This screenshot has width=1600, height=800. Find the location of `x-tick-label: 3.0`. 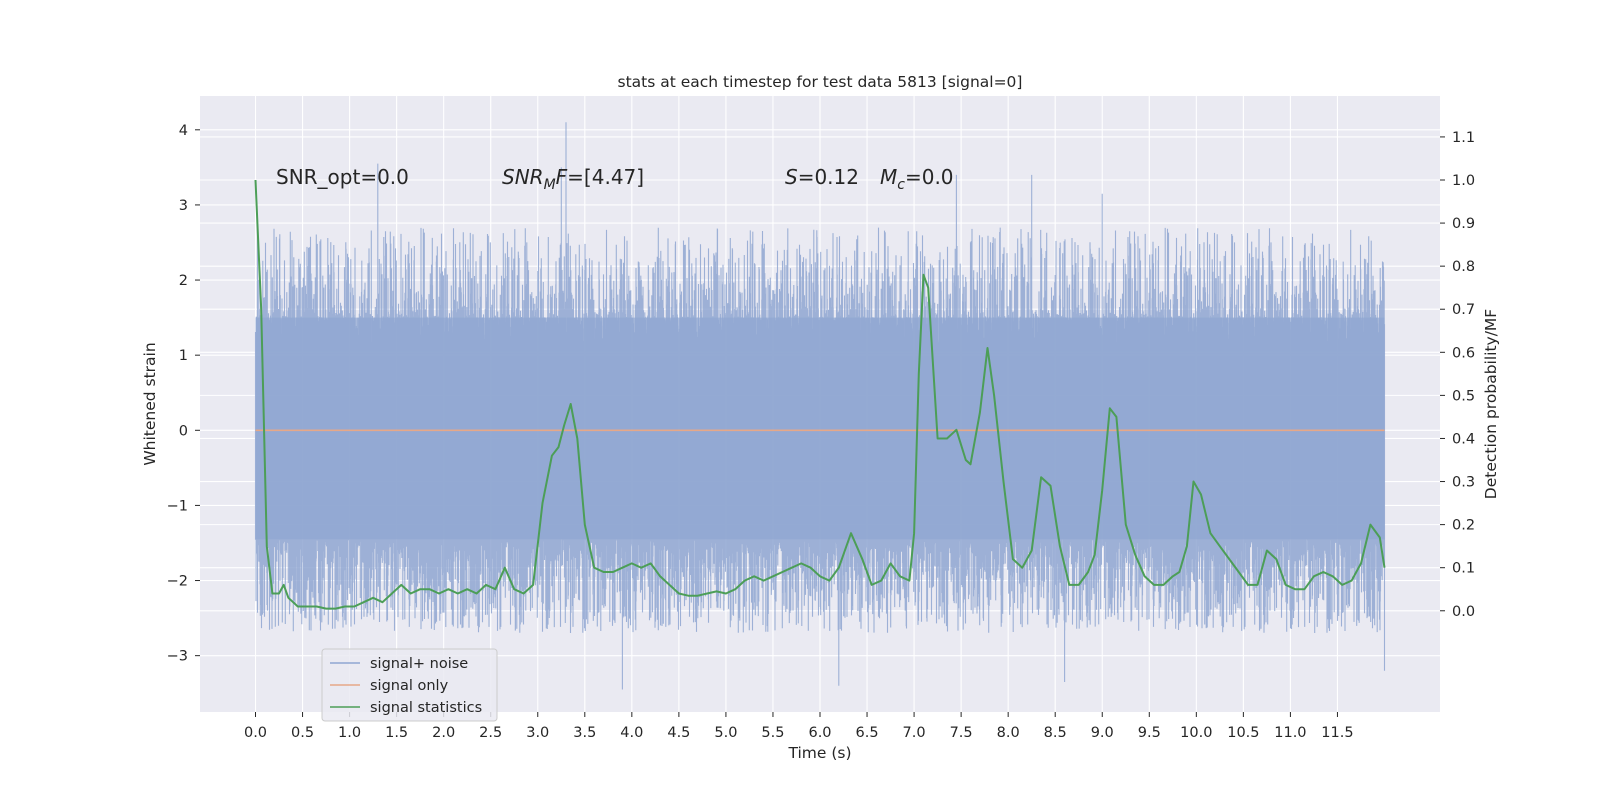

x-tick-label: 3.0 is located at coordinates (537, 733).